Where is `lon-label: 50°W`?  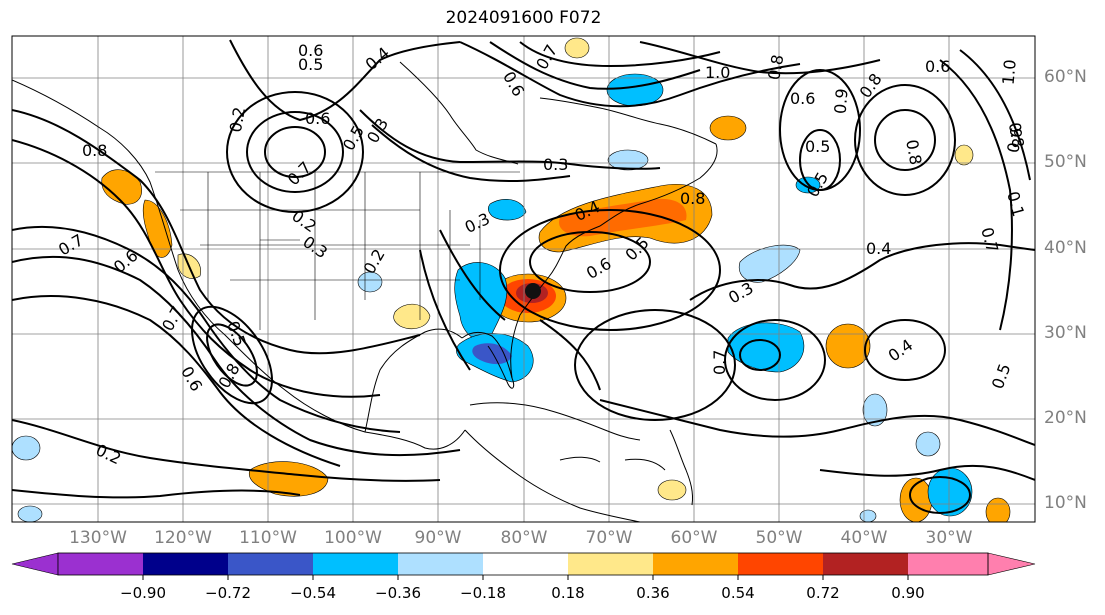
lon-label: 50°W is located at coordinates (779, 538).